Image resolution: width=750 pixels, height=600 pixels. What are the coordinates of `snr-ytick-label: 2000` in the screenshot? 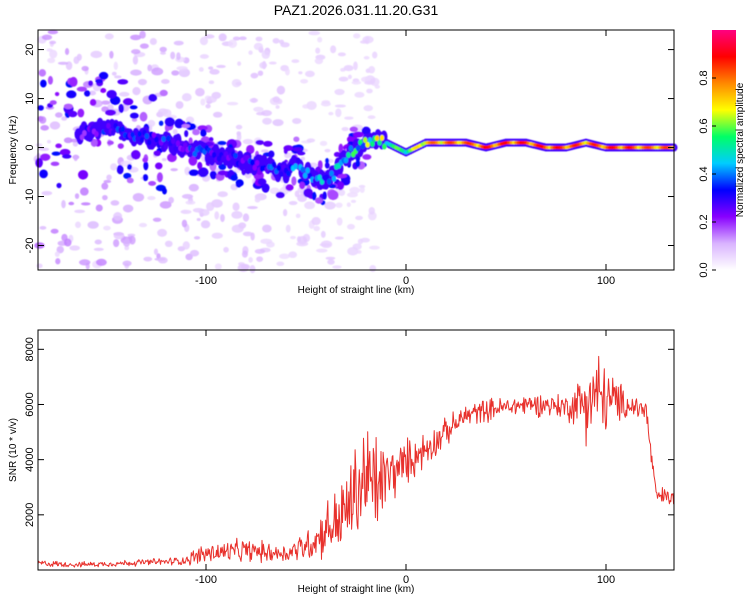 It's located at (30, 515).